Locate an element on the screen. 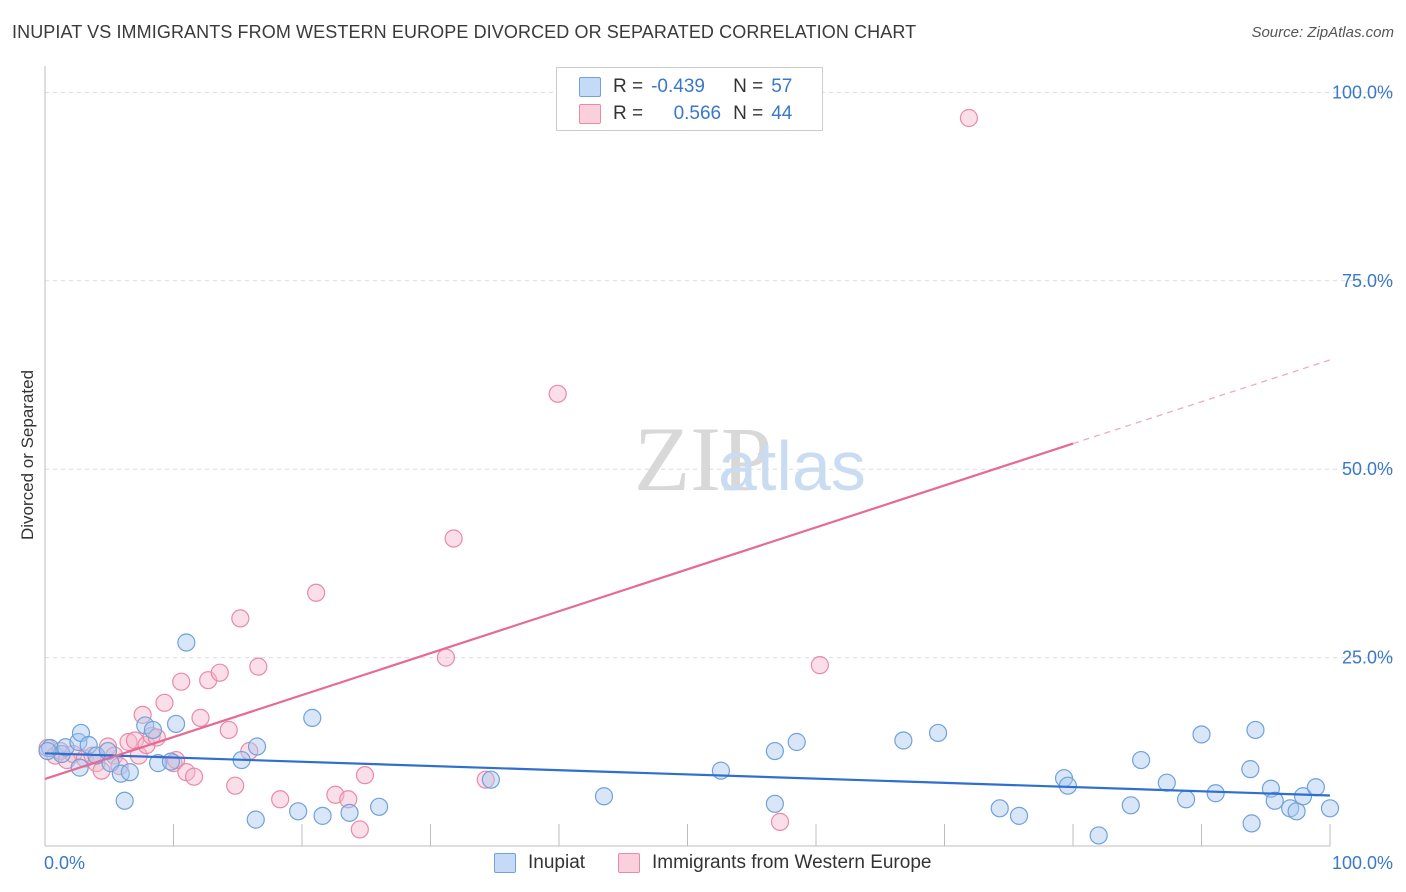 This screenshot has width=1406, height=892. legend-row-western-europe: R = 0.566 N = 44 is located at coordinates (685, 114).